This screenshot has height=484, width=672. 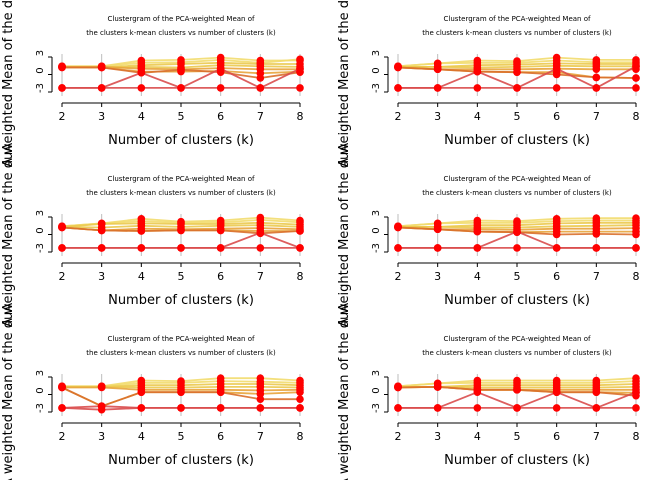 What do you see at coordinates (596, 69) in the screenshot?
I see `data-point-s5-k7` at bounding box center [596, 69].